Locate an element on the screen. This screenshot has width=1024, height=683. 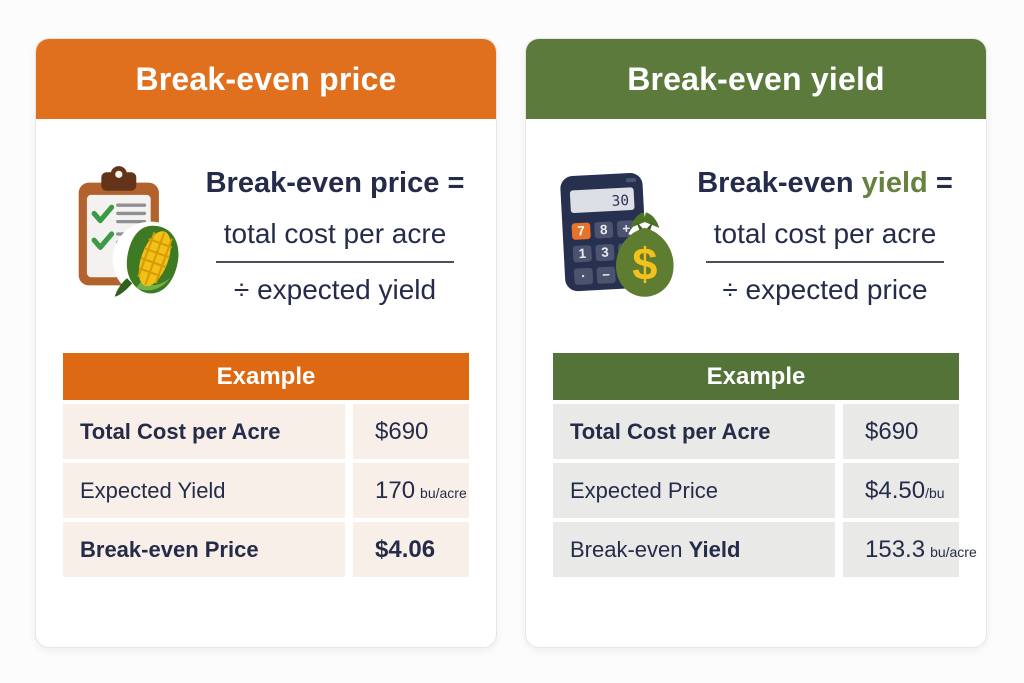
card-title: Break-even price is located at coordinates (266, 78).